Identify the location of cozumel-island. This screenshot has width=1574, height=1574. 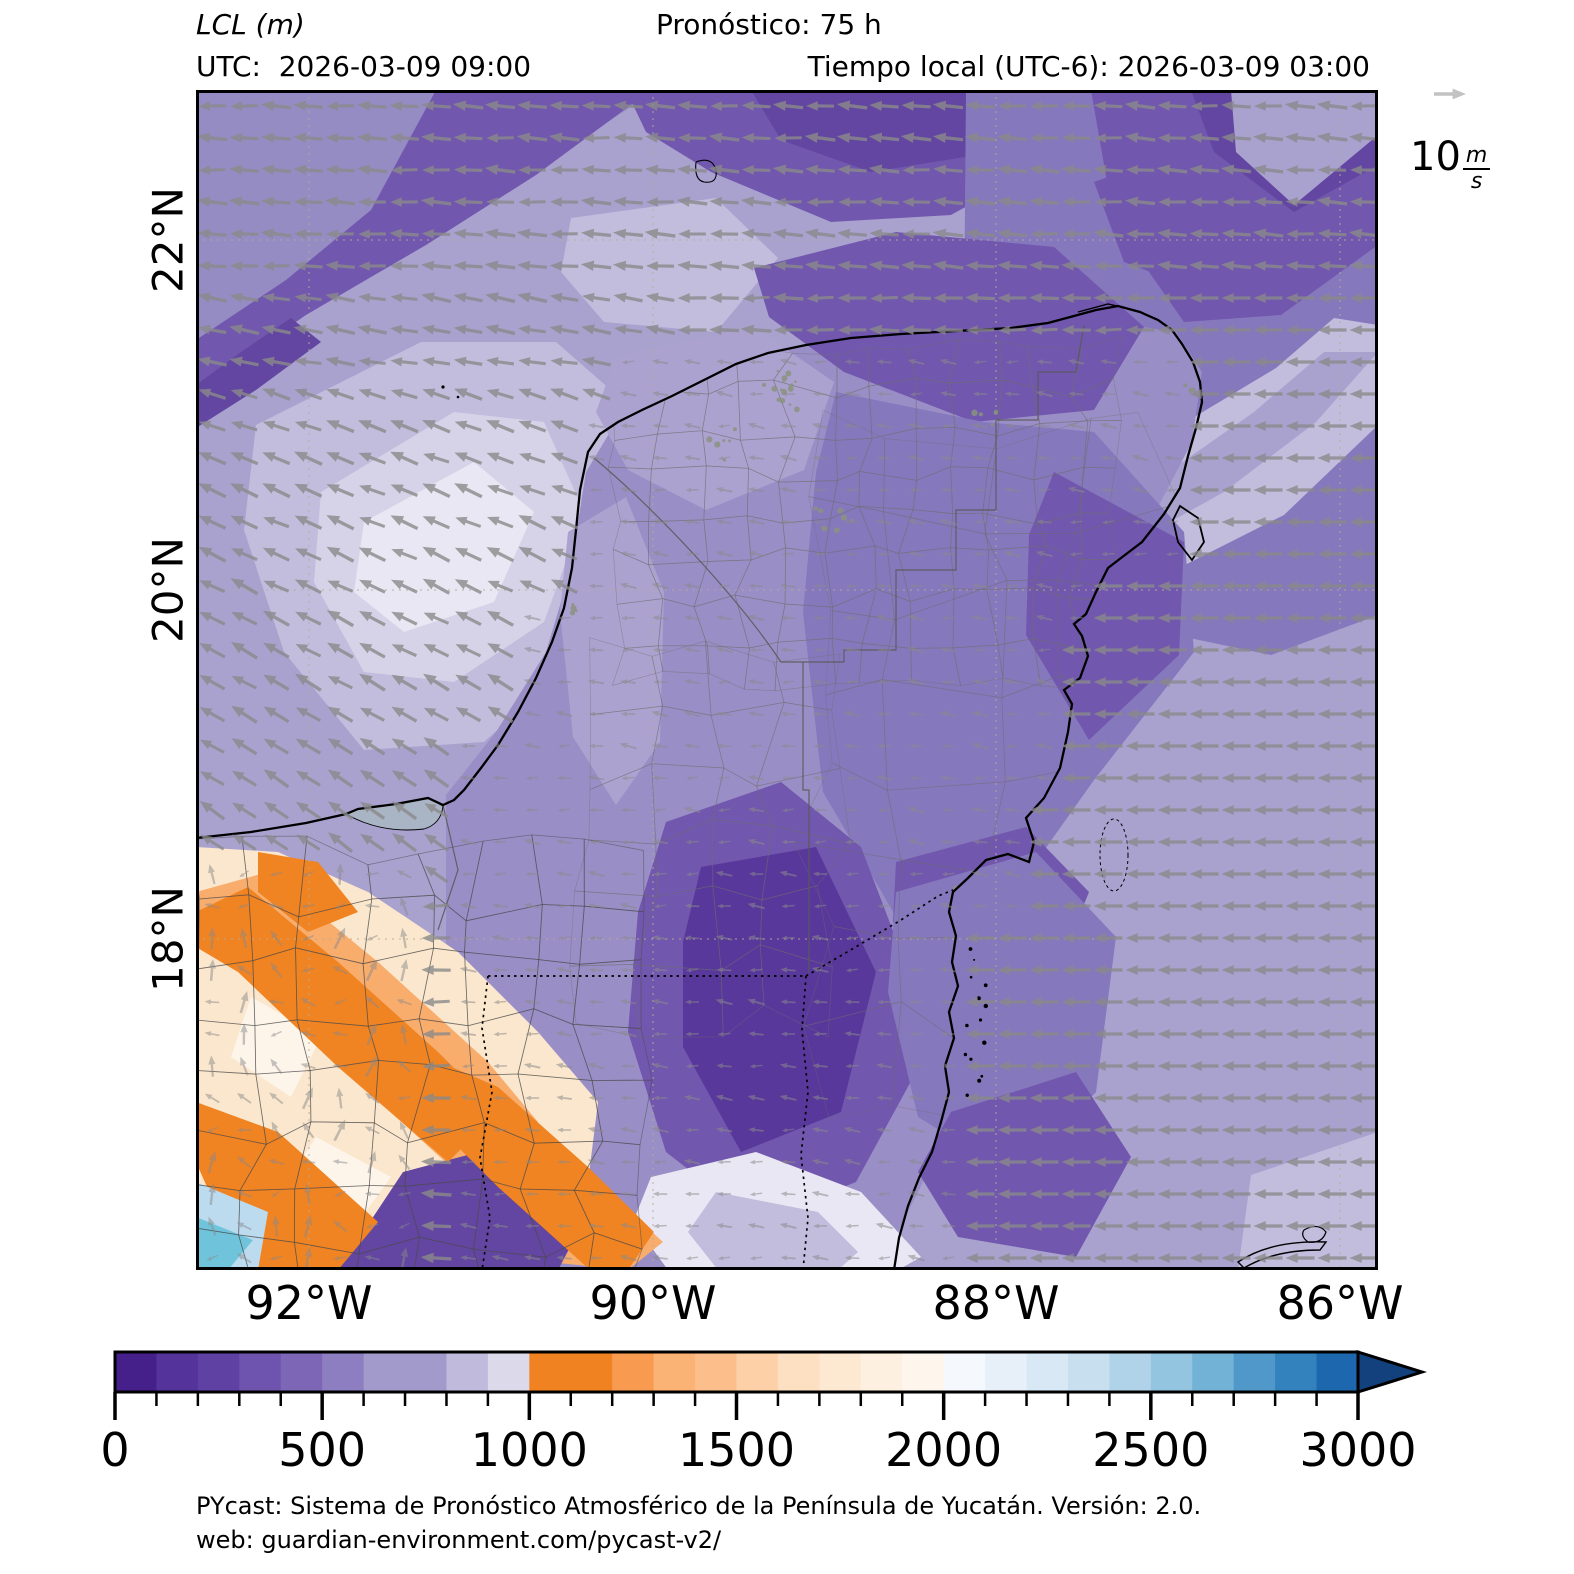
(1188, 533).